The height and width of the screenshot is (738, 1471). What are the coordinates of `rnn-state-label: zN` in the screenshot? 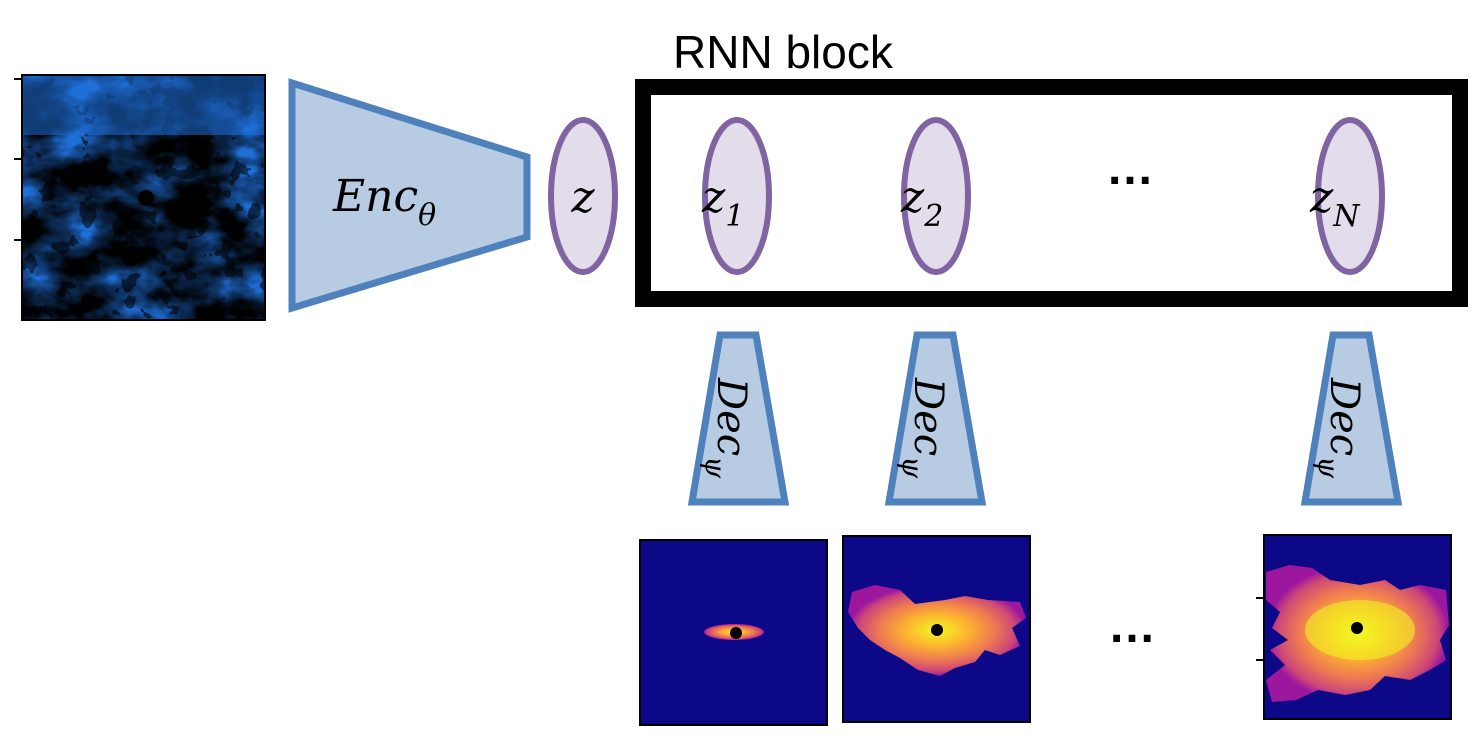 It's located at (1335, 203).